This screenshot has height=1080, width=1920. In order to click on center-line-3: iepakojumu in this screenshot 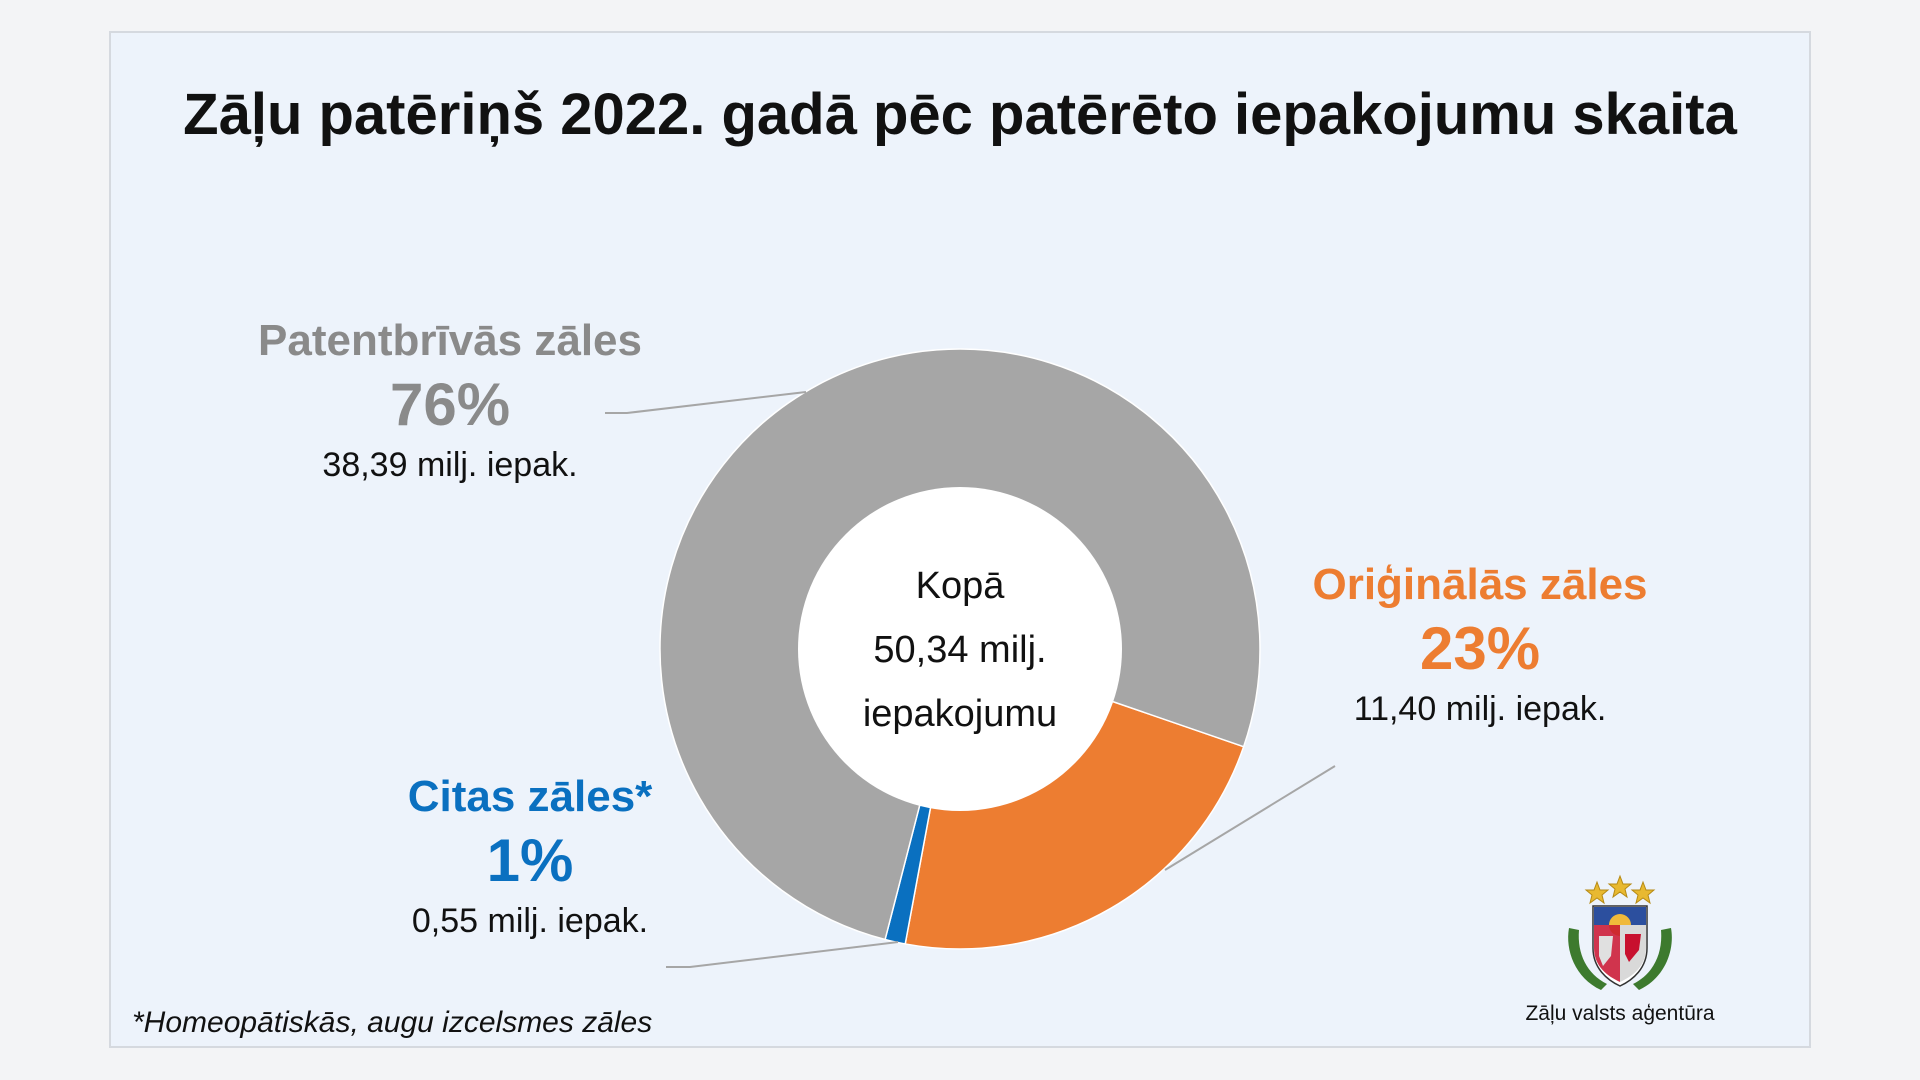, I will do `click(960, 714)`.